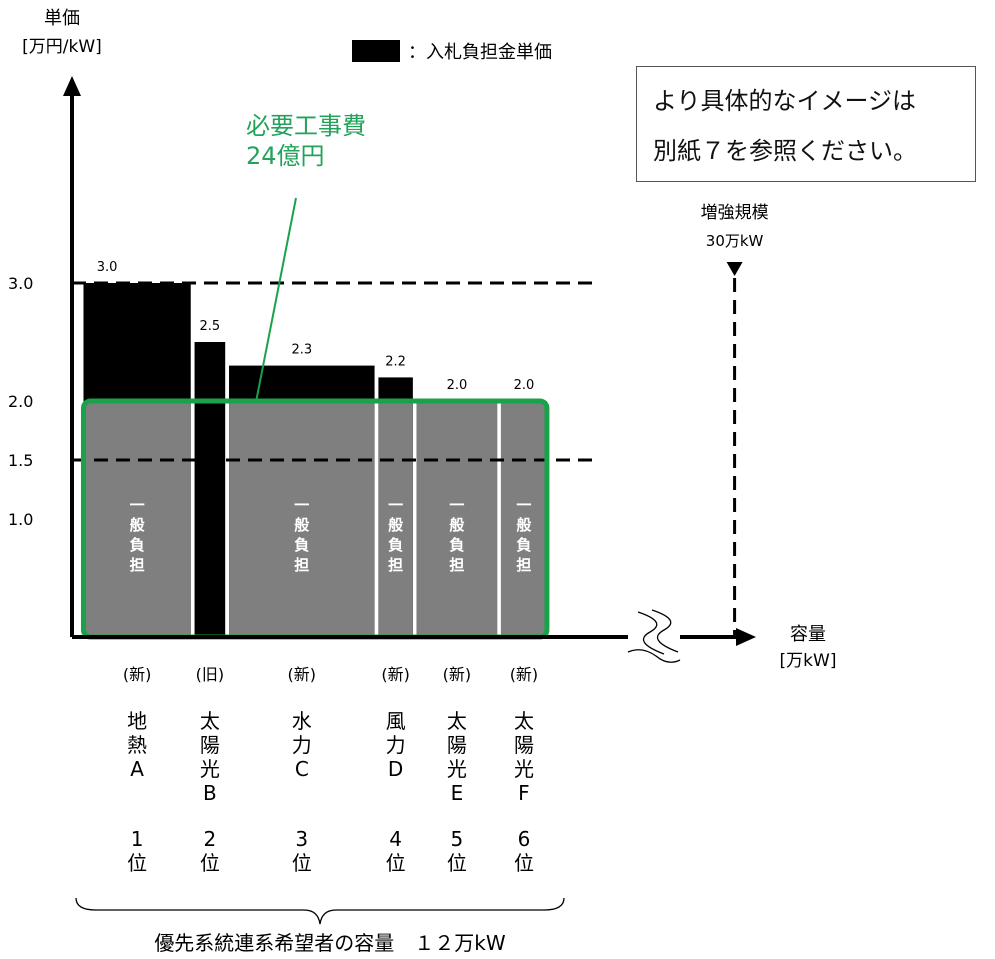  Describe the element at coordinates (210, 674) in the screenshot. I see `status-label-2: (旧)` at that location.